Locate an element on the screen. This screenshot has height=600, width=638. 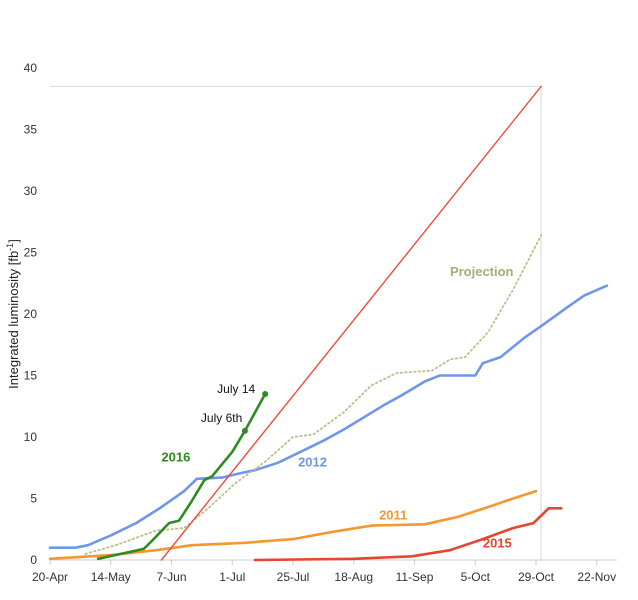
y-tick-label: 40 is located at coordinates (31, 68).